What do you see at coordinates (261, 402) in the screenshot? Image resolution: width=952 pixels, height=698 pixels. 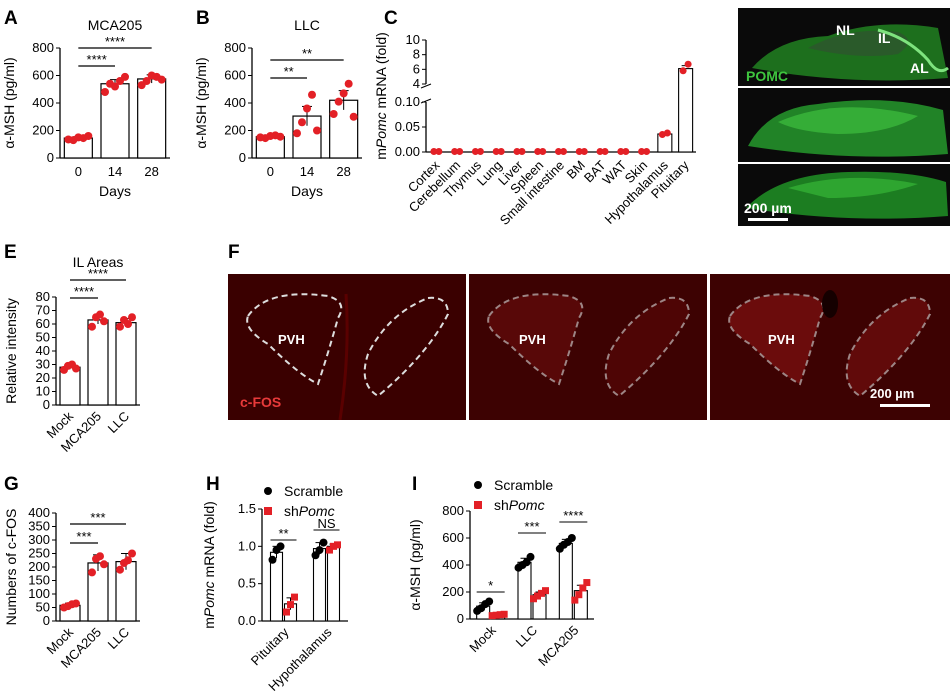 I see `cfos-stain-label: c-FOS` at bounding box center [261, 402].